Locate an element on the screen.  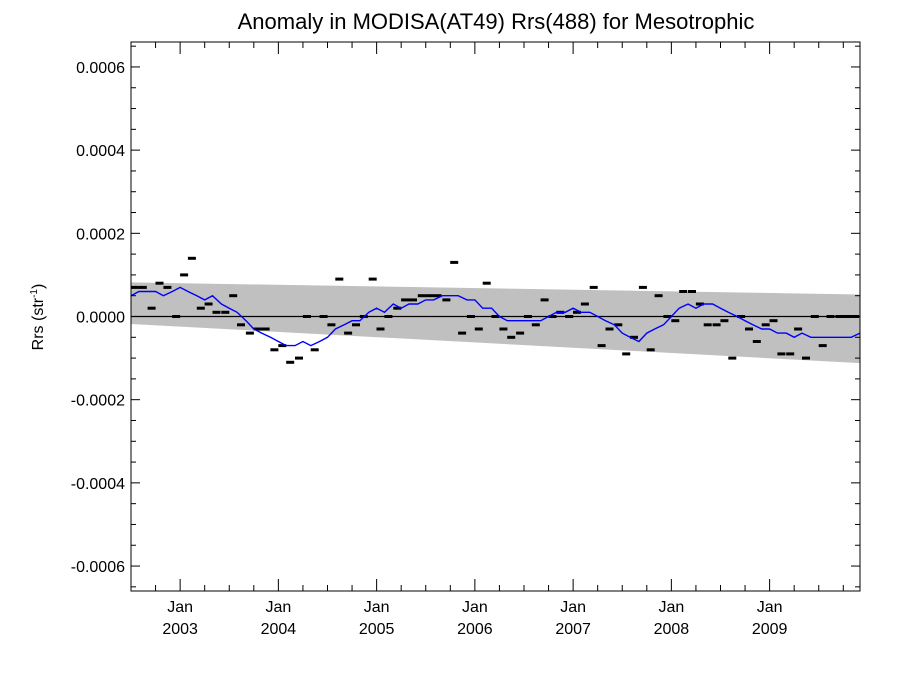
y-axis-label-close: ) is located at coordinates (38, 286).